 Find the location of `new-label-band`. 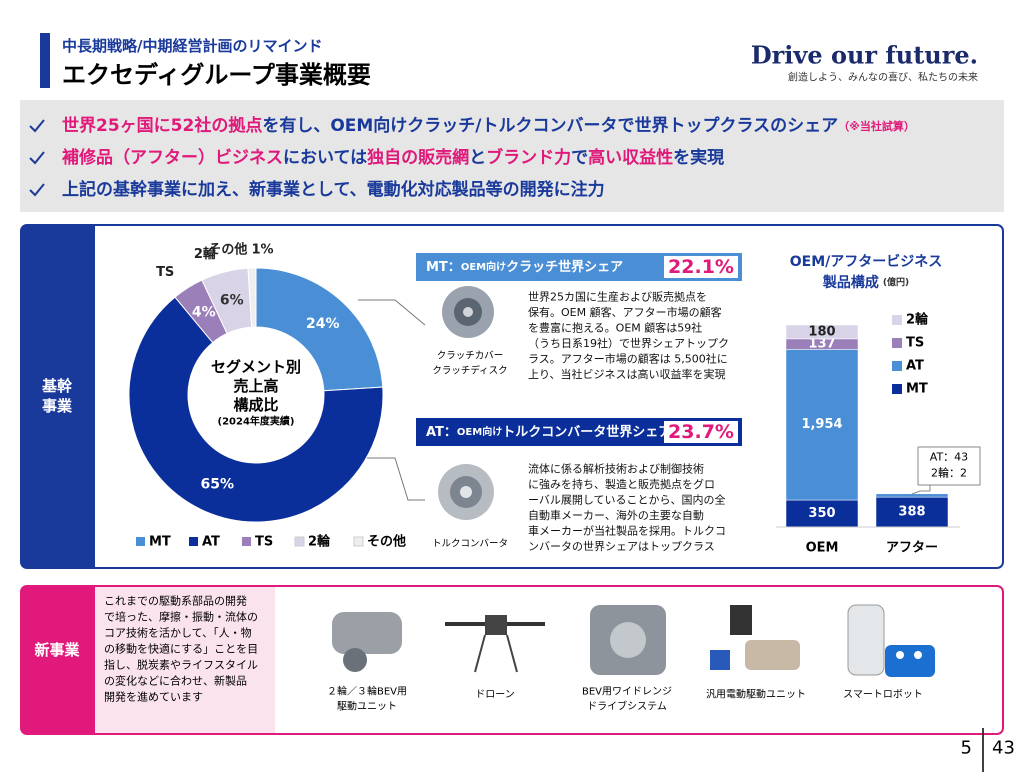

new-label-band is located at coordinates (58, 660).